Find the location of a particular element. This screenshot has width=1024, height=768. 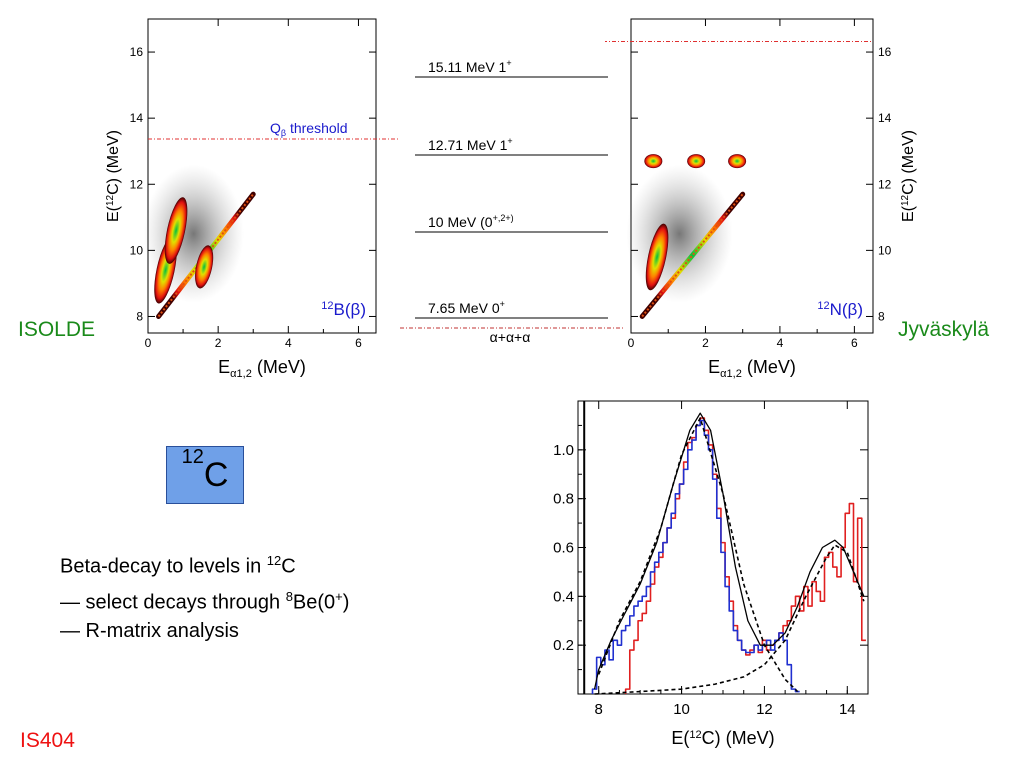

level-label-0: 15.11 MeV 1+ is located at coordinates (470, 66).